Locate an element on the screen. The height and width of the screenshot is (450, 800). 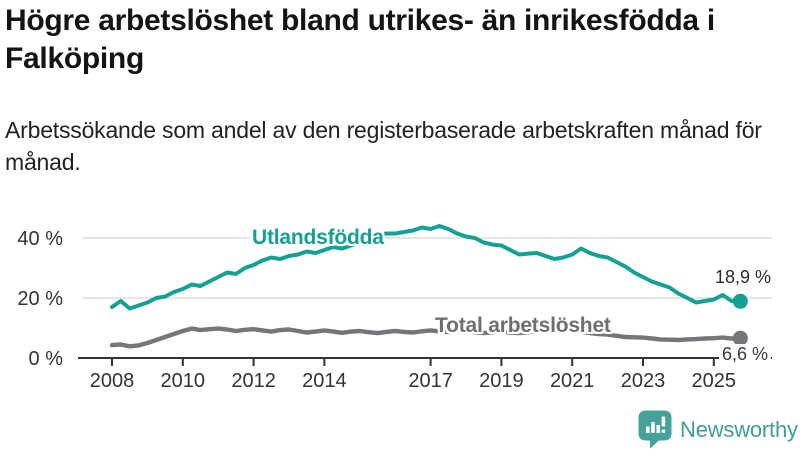
x-tick-label-2025: 2025 is located at coordinates (714, 381).